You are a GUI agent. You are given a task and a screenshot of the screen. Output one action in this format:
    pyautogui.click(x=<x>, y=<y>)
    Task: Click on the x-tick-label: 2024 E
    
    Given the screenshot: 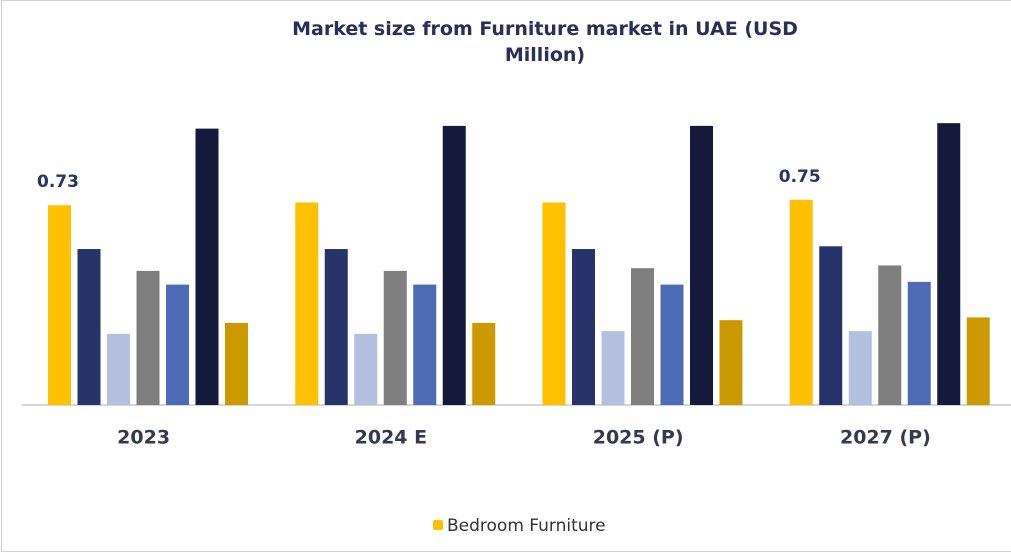 What is the action you would take?
    pyautogui.click(x=391, y=438)
    